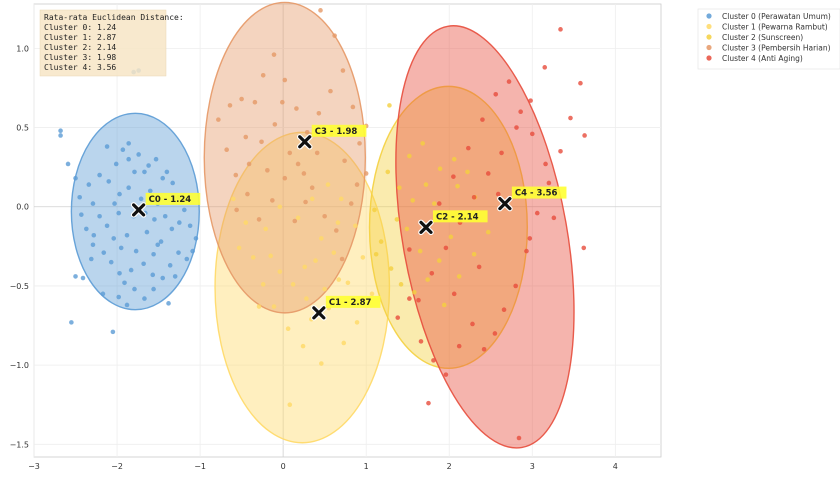  I want to click on stats-box-title: Rata-rata Euclidean Distance:, so click(114, 17).